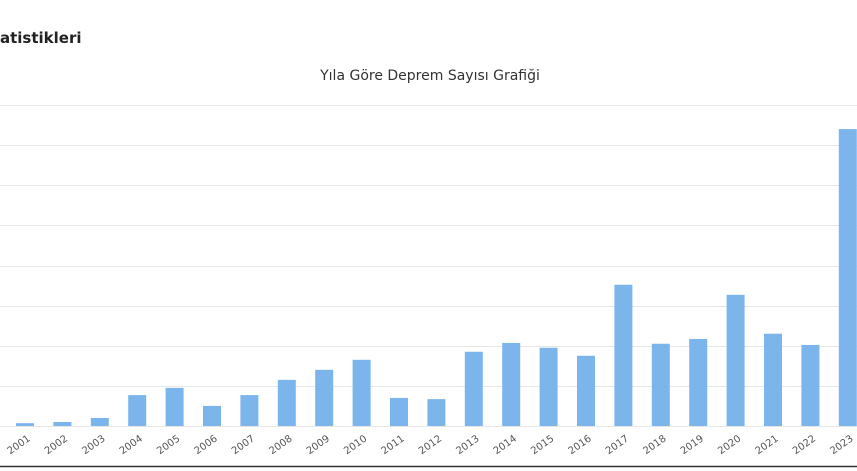 Image resolution: width=857 pixels, height=471 pixels. Describe the element at coordinates (542, 445) in the screenshot. I see `x-tick-label: 2015` at that location.